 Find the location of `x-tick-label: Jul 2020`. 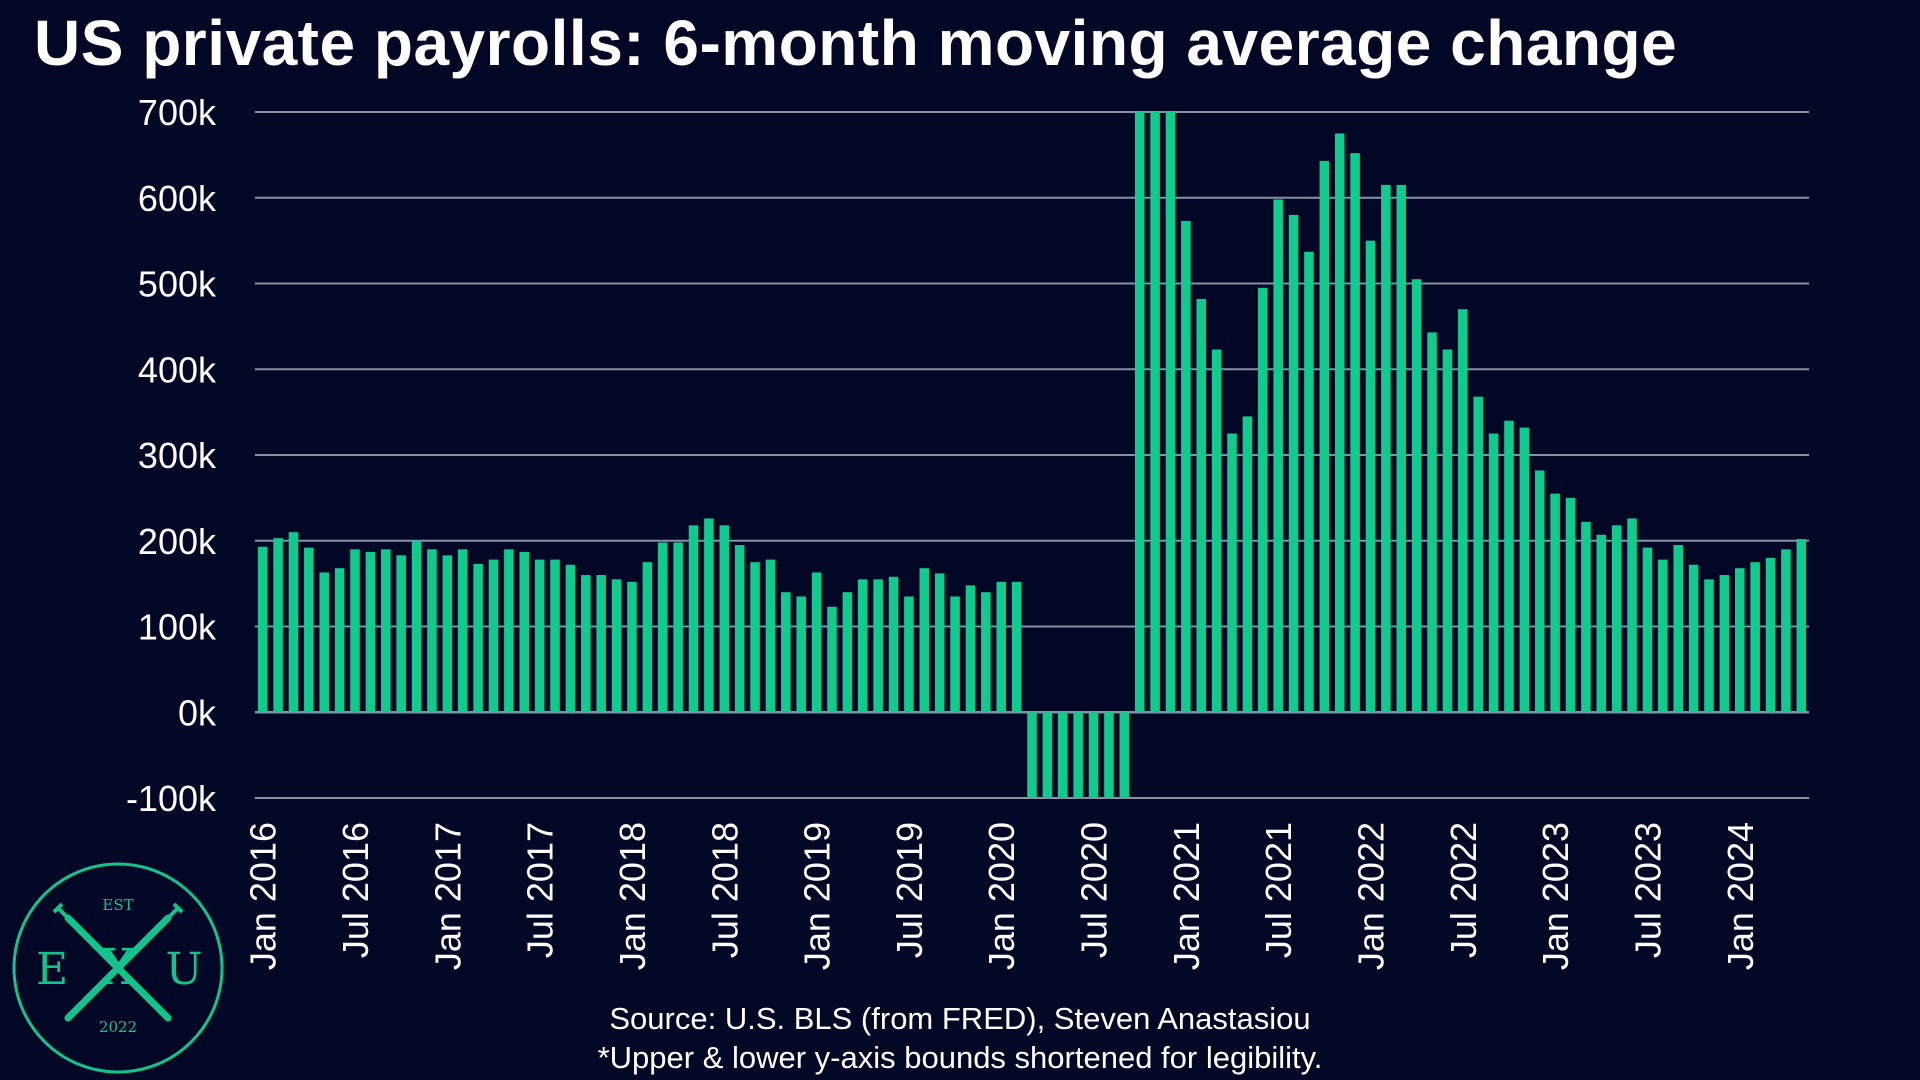

x-tick-label: Jul 2020 is located at coordinates (1094, 890).